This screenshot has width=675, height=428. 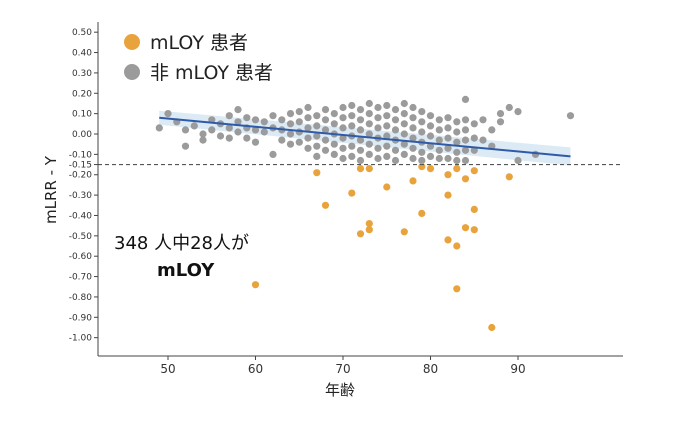 What do you see at coordinates (211, 73) in the screenshot?
I see `legend-label-non-mloy: 非 mLOY 患者` at bounding box center [211, 73].